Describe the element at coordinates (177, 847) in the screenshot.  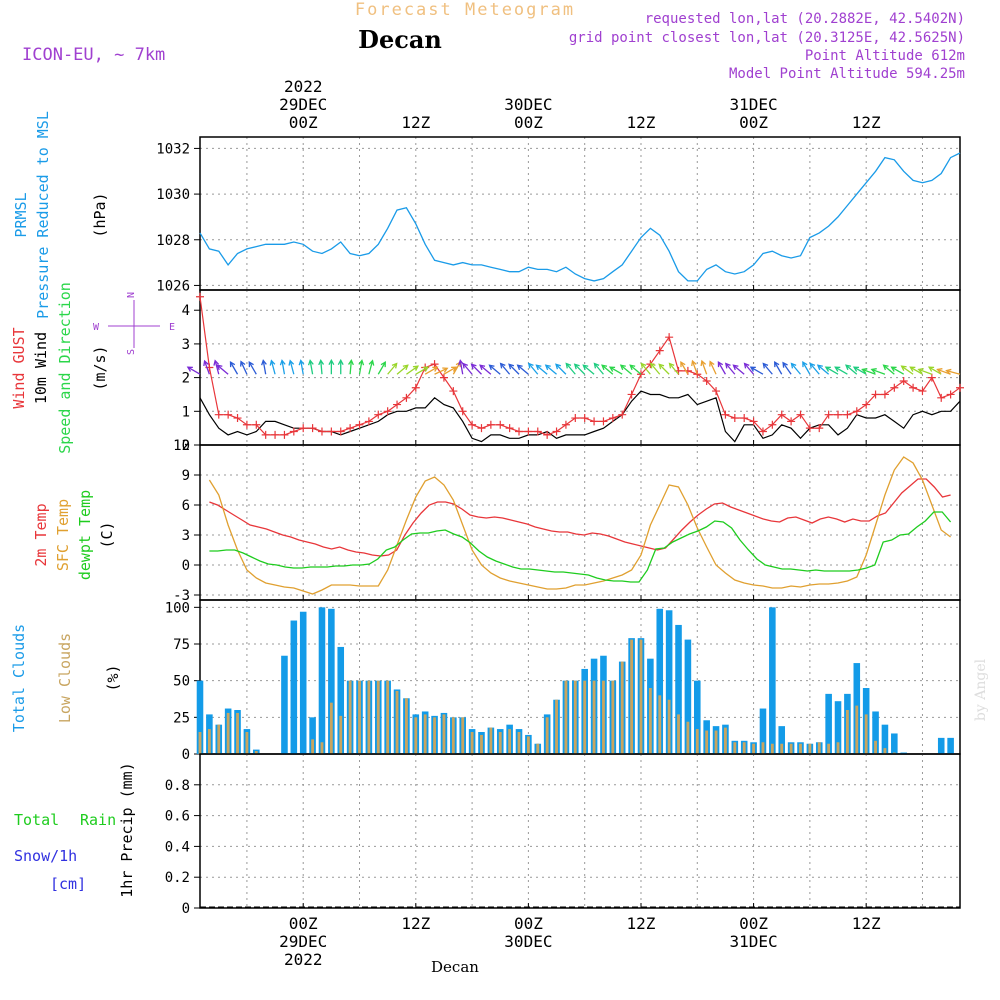
I see `y-tick-label: 0.4` at that location.